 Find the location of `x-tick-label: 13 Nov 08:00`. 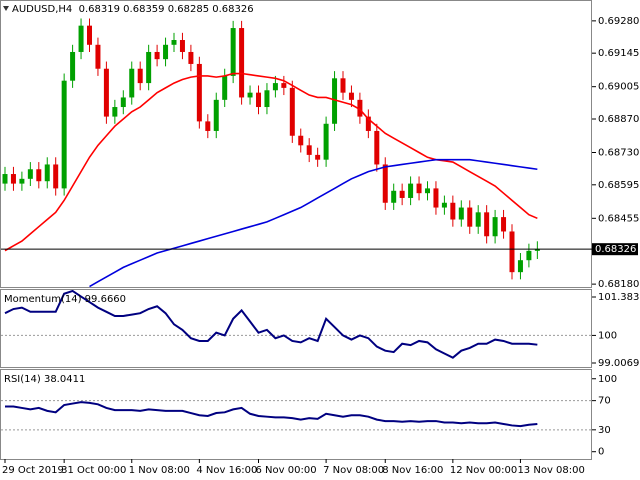

x-tick-label: 13 Nov 08:00 is located at coordinates (550, 470).